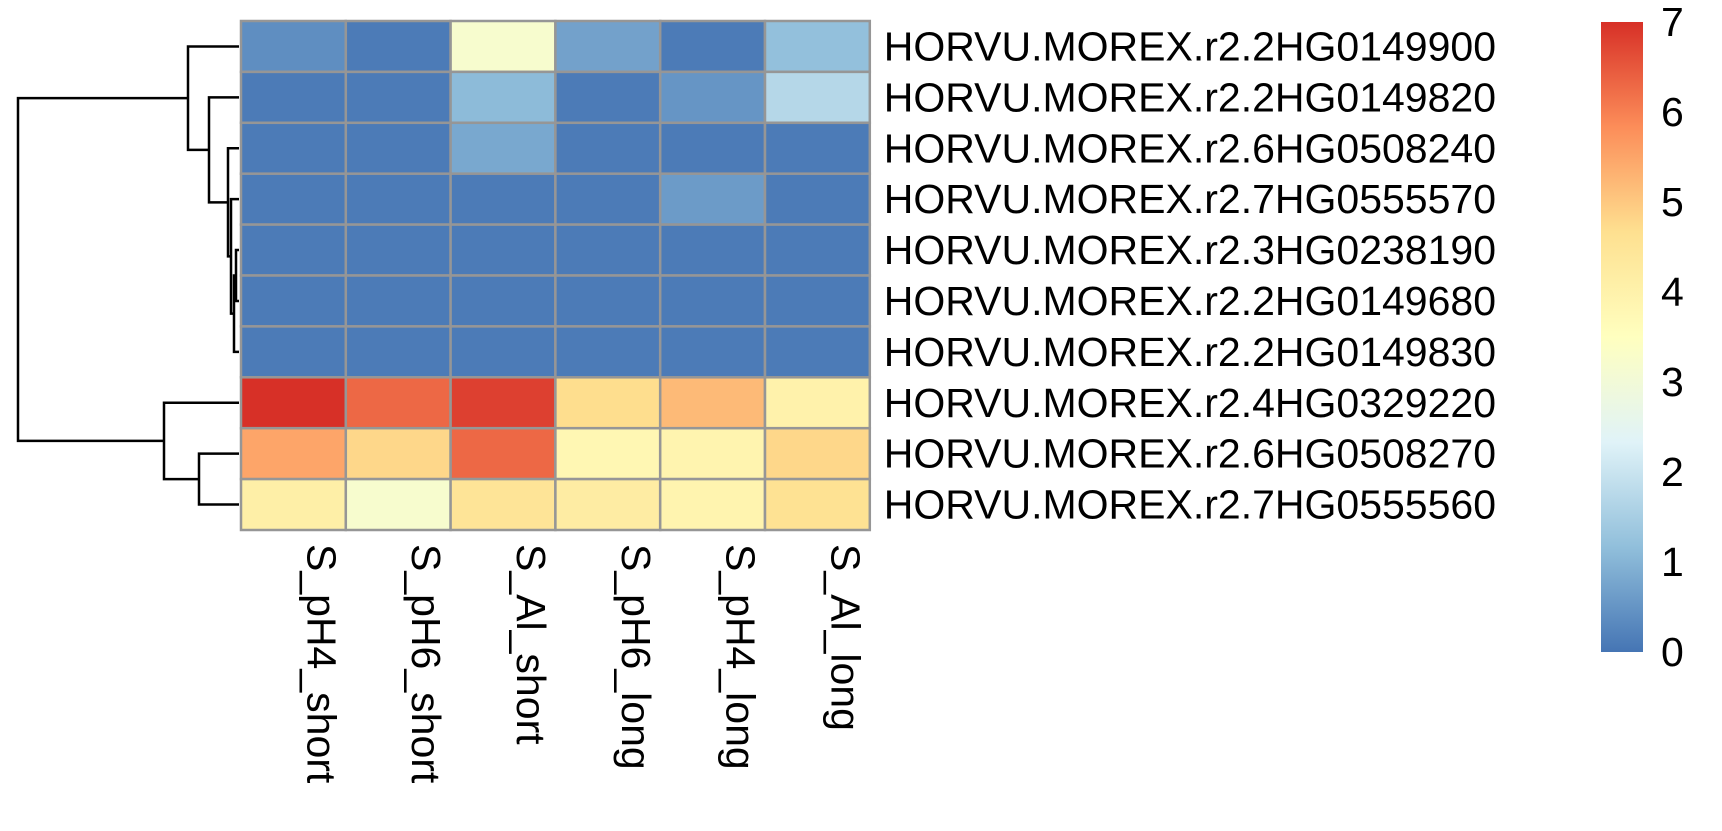 The height and width of the screenshot is (831, 1722). Describe the element at coordinates (1190, 352) in the screenshot. I see `row-label: HORVU.MOREX.r2.2HG0149830` at that location.